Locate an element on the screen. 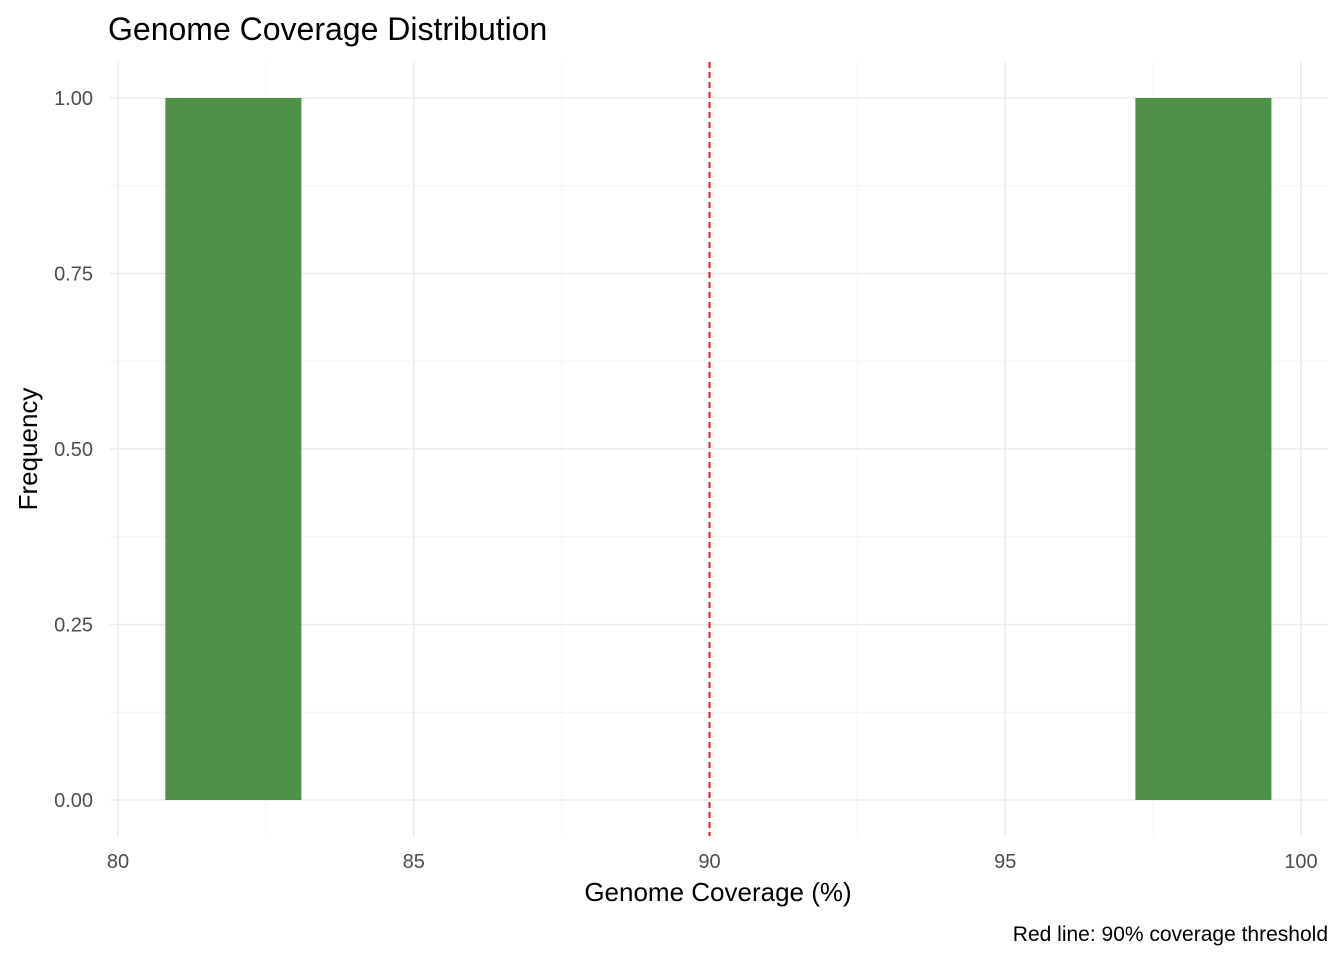 The height and width of the screenshot is (960, 1344). y-tick-label: 1.00 is located at coordinates (73, 99).